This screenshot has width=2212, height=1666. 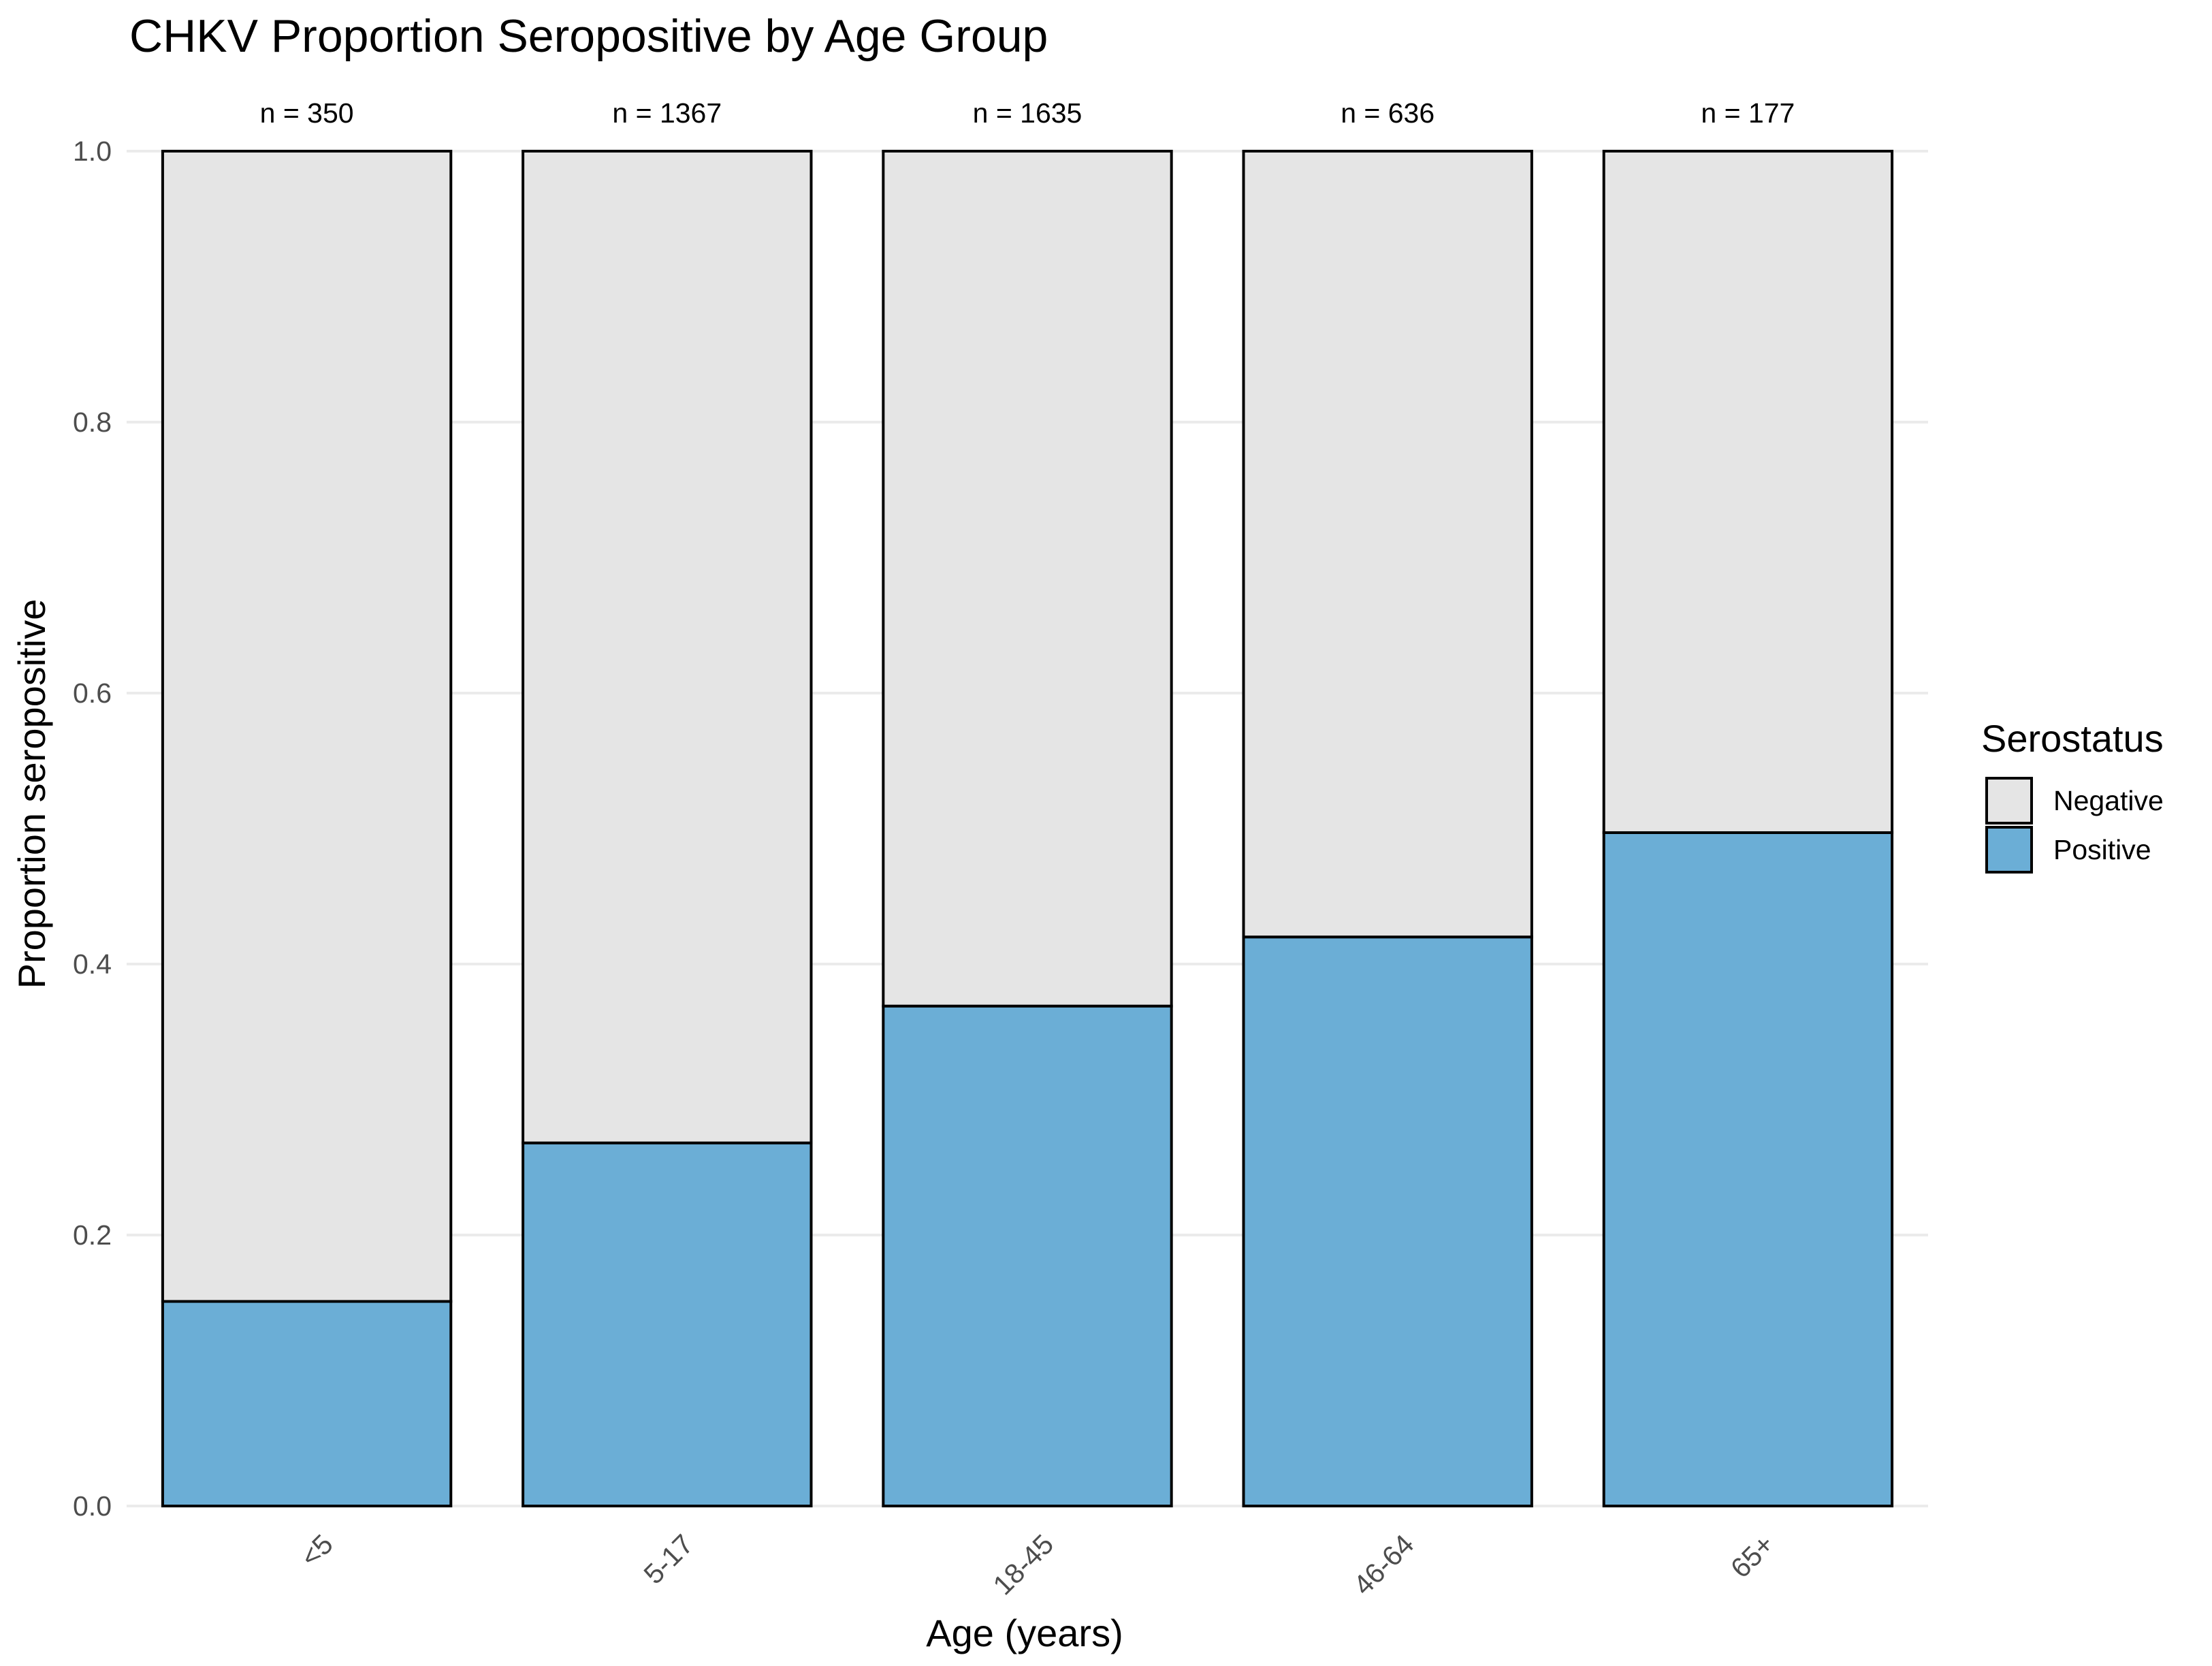 What do you see at coordinates (92, 693) in the screenshot?
I see `y-tick-label: 0.6` at bounding box center [92, 693].